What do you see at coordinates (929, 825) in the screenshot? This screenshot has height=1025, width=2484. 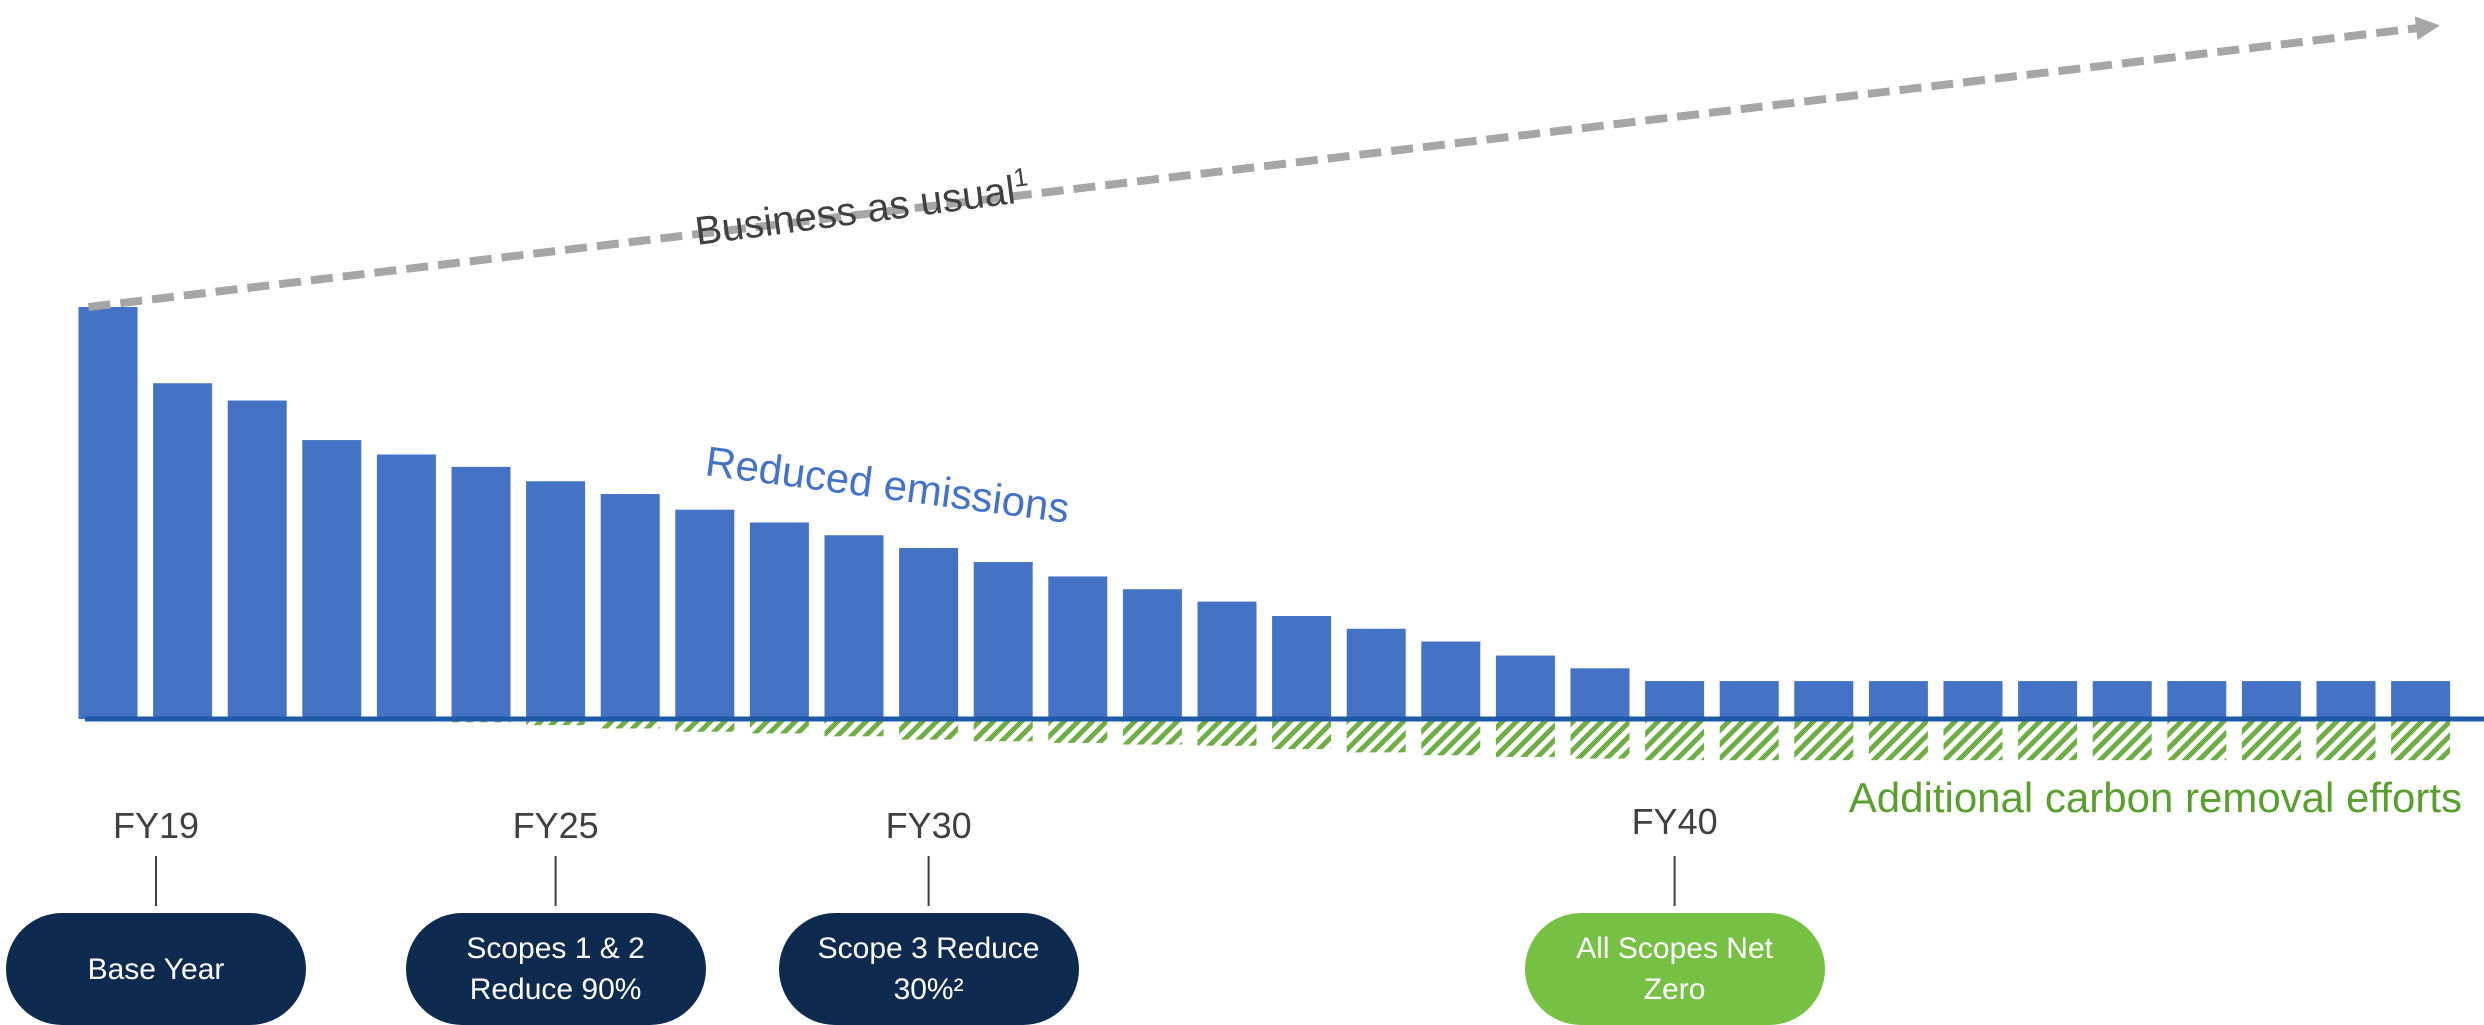 I see `tick-label: FY30` at bounding box center [929, 825].